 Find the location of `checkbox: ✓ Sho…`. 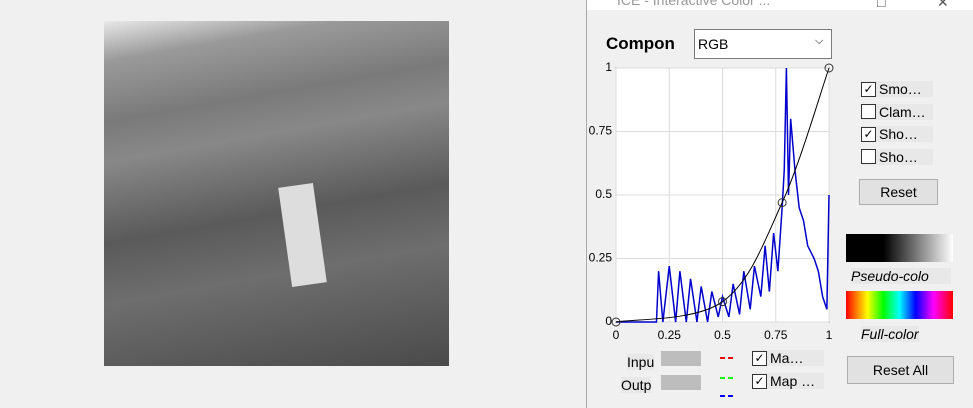

checkbox: ✓ Sho… is located at coordinates (897, 134).